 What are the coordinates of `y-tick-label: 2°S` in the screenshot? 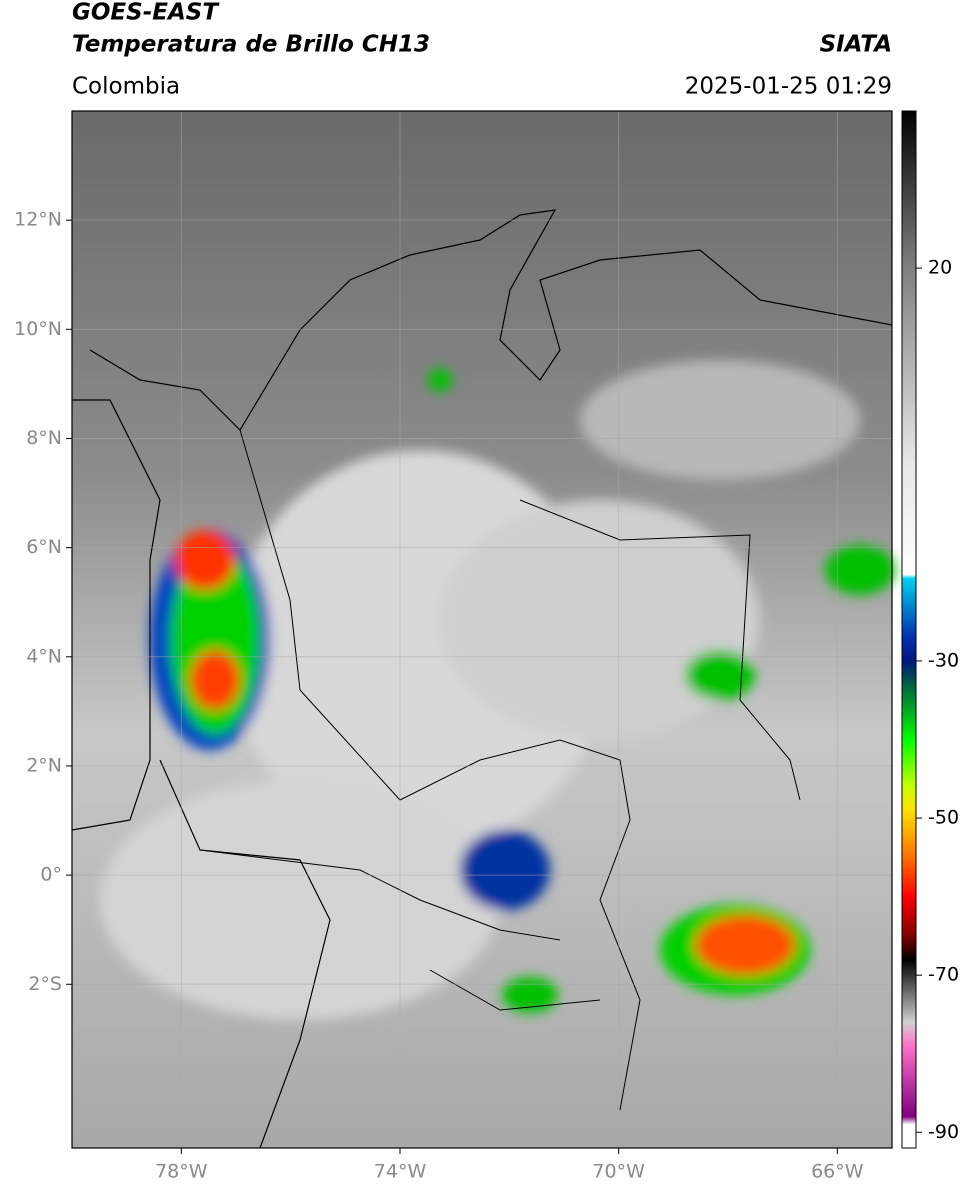 It's located at (45, 984).